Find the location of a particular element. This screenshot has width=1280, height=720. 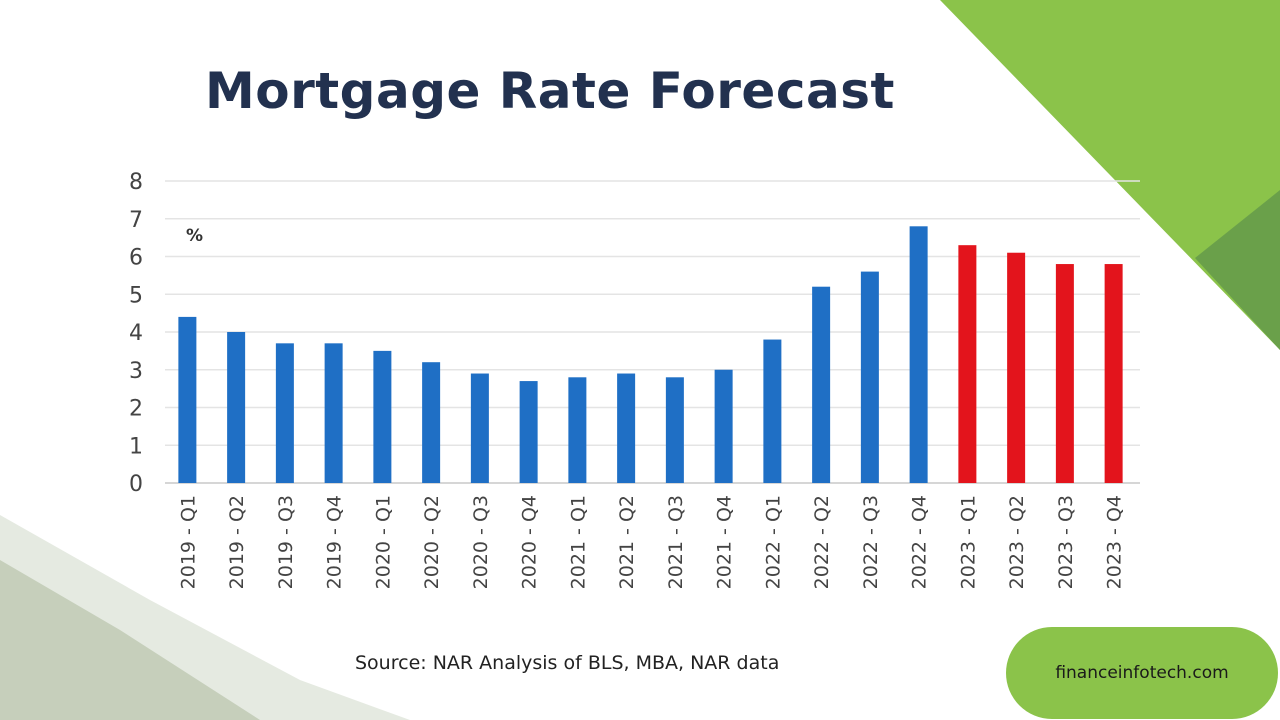

x-tick-label: 2020 - Q2 is located at coordinates (432, 542).